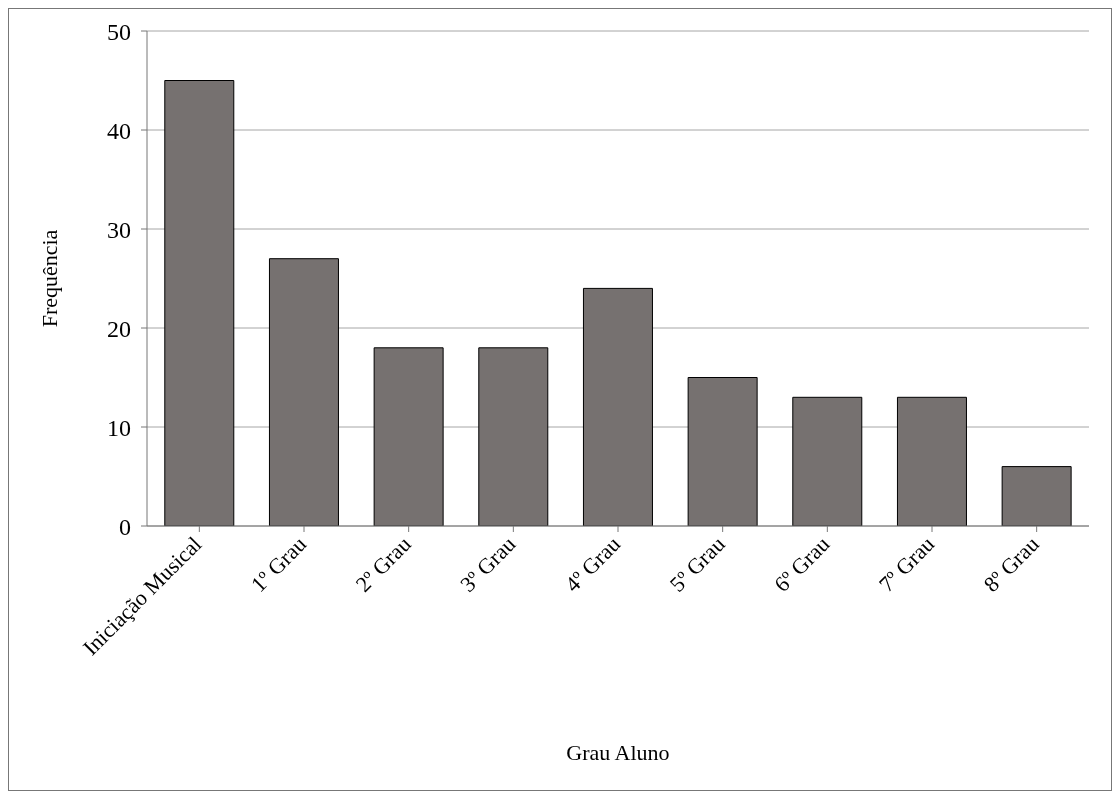 The height and width of the screenshot is (799, 1120). I want to click on x-tick-label: 4º Grau, so click(592, 564).